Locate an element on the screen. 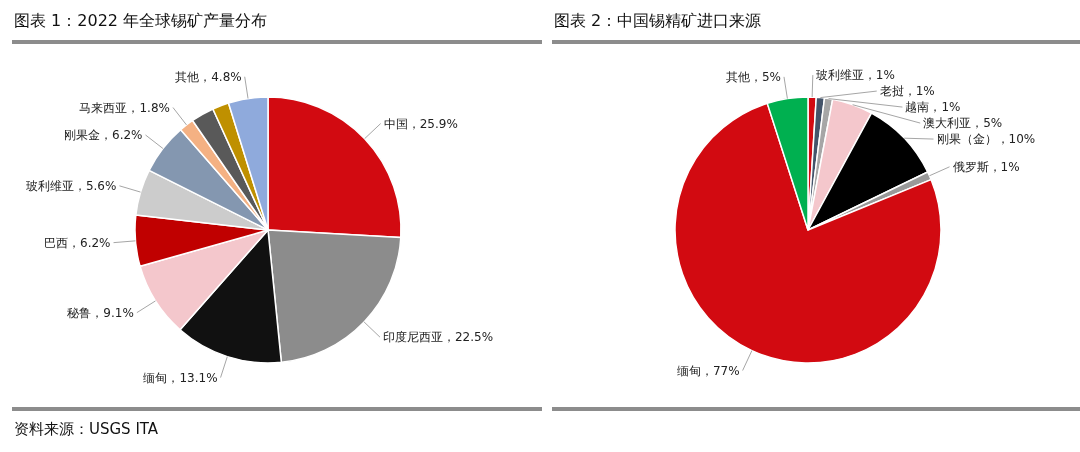 The width and height of the screenshot is (1080, 452). chart-title: 图表 2：中国锡精矿进口来源 is located at coordinates (658, 20).